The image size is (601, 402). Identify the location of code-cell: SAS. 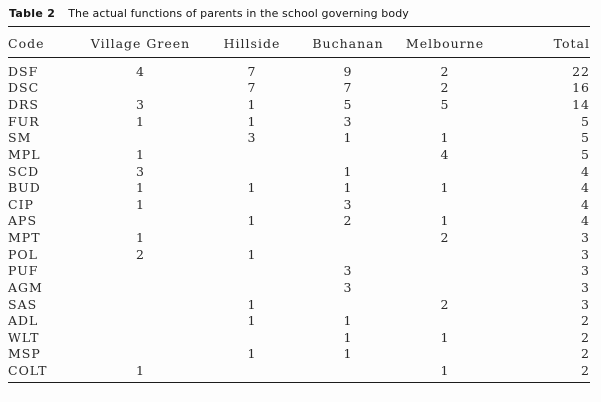
(23, 304).